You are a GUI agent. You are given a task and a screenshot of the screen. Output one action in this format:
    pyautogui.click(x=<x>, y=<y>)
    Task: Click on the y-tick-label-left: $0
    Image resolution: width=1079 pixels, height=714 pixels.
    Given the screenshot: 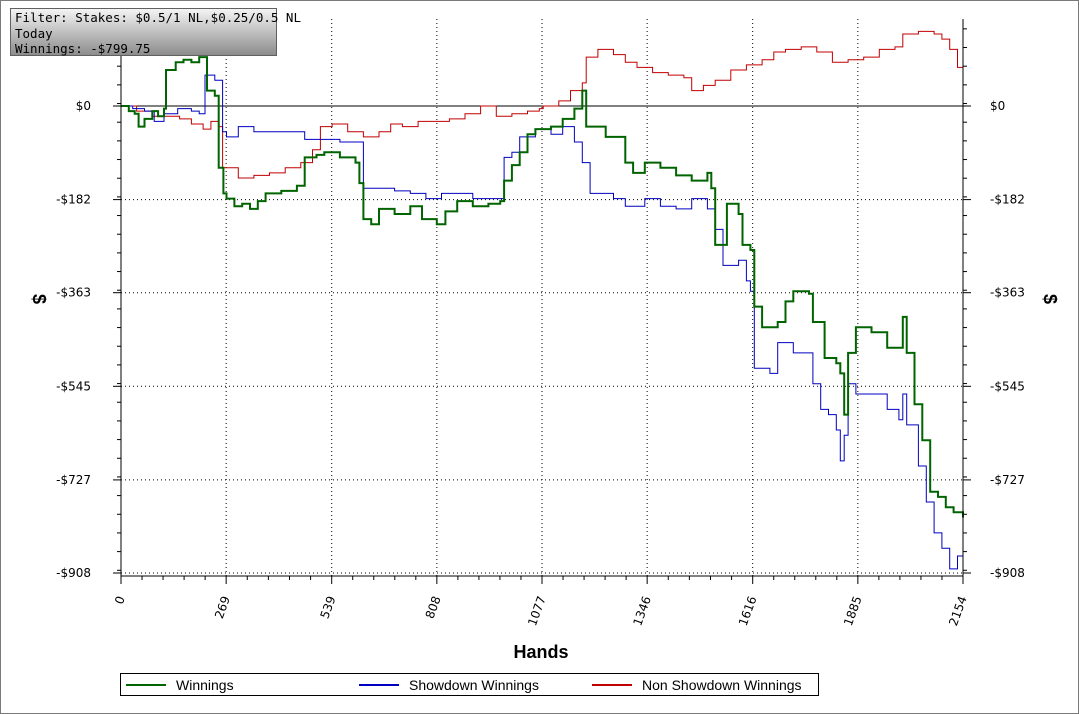 What is the action you would take?
    pyautogui.click(x=83, y=106)
    